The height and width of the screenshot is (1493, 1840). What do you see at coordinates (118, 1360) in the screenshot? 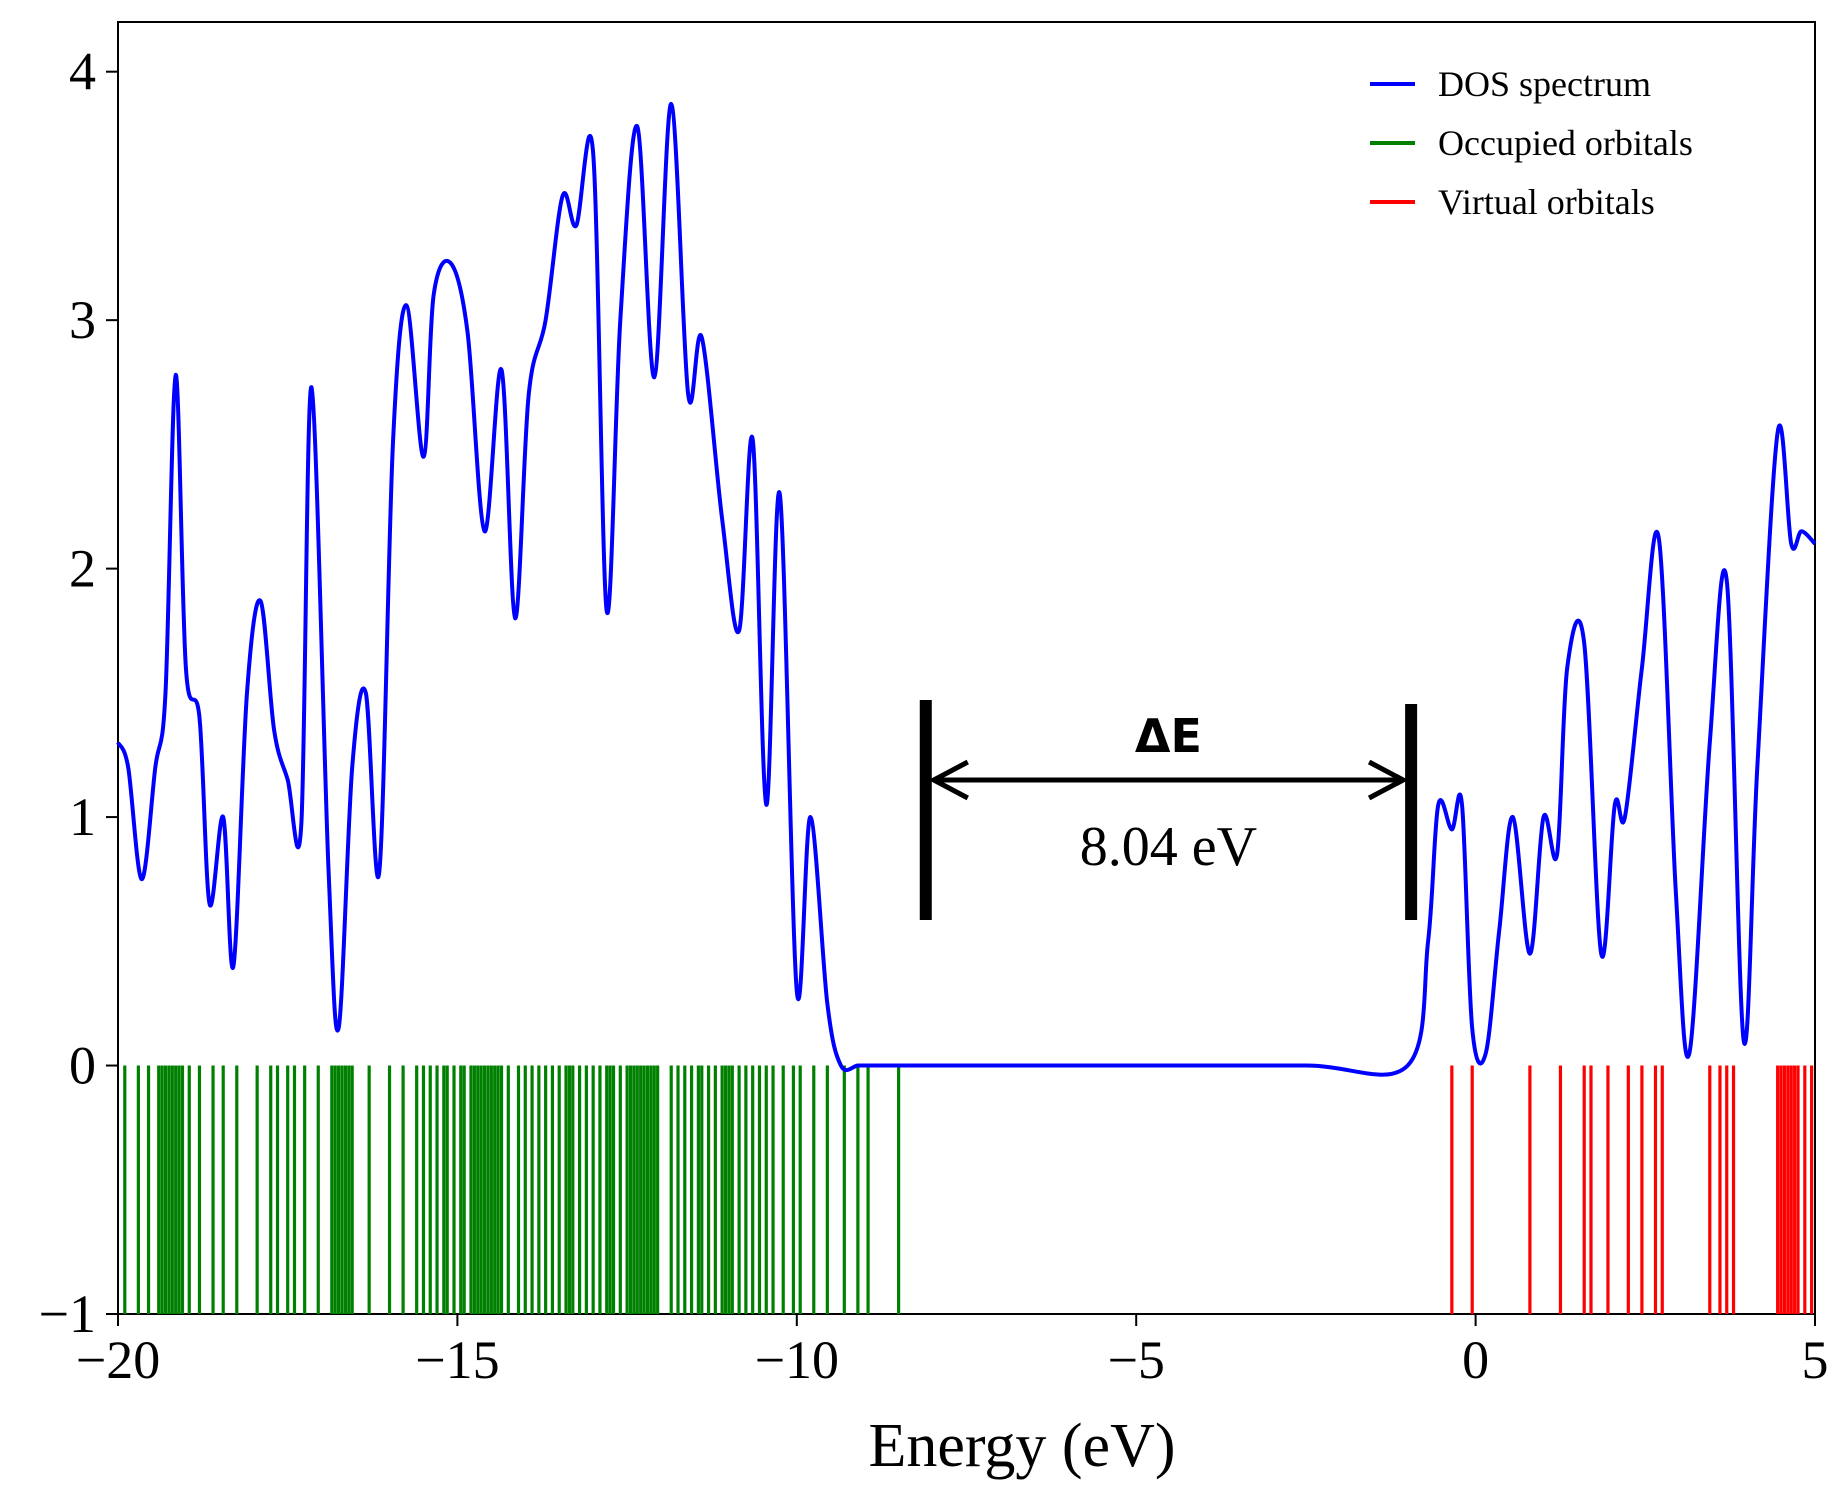
I see `x-tick-label: −20` at bounding box center [118, 1360].